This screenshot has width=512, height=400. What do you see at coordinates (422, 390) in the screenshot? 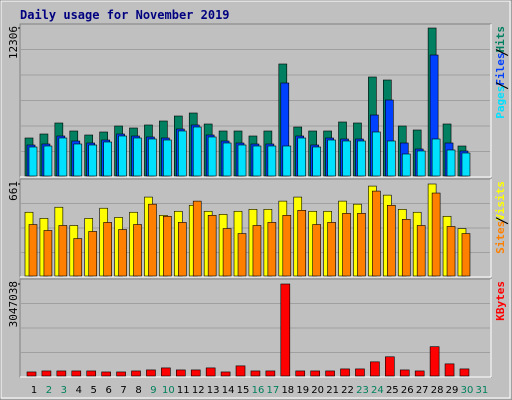
I see `x-tick-label: 27` at bounding box center [422, 390].